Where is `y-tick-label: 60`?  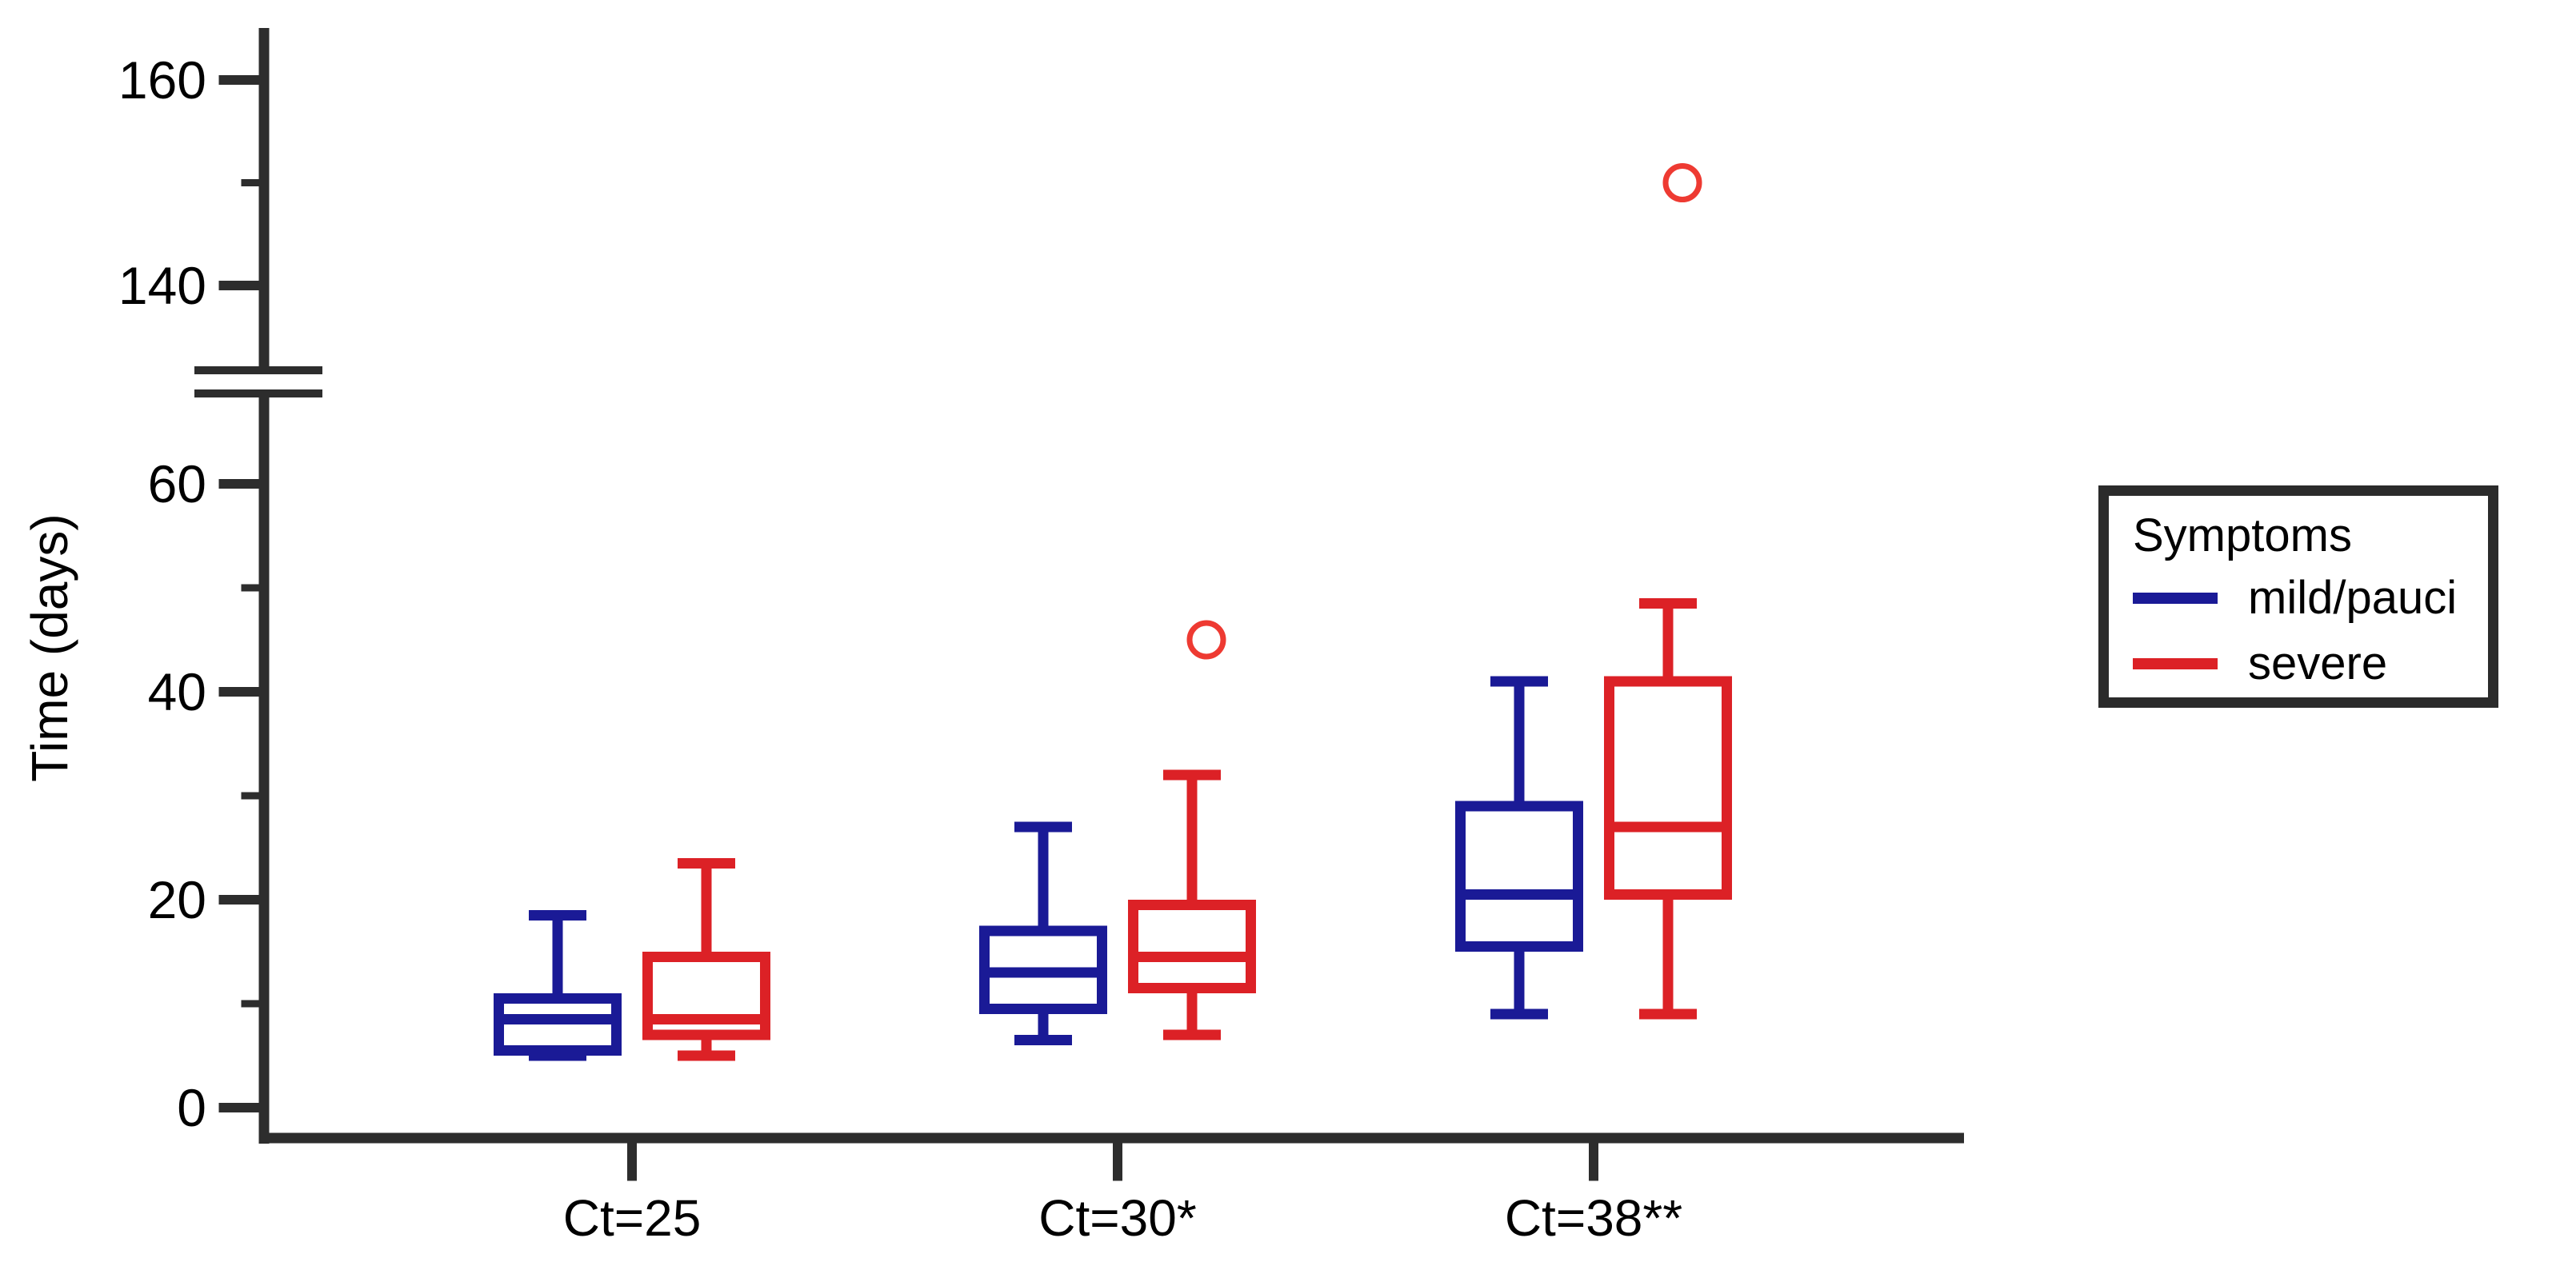
y-tick-label: 60 is located at coordinates (177, 483).